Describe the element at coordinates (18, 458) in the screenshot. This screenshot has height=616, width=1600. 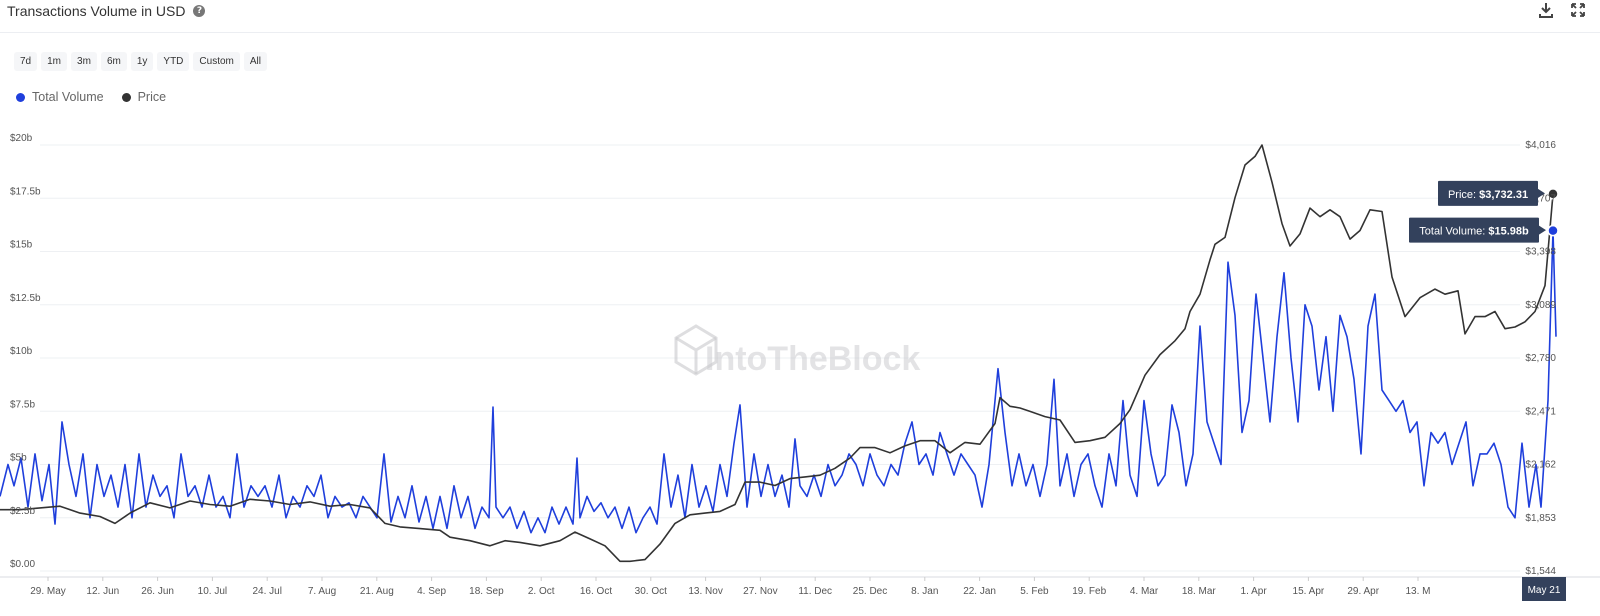
I see `y-tick-left-label: $5b` at that location.